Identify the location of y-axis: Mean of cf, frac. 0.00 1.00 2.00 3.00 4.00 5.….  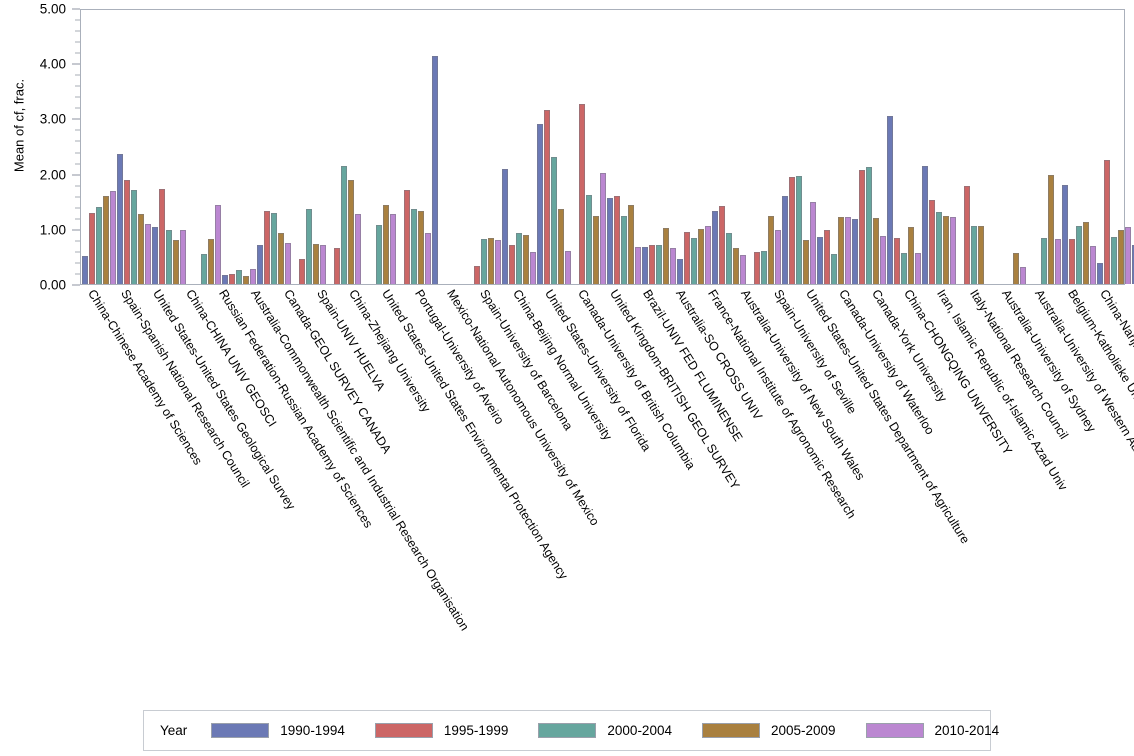
(40, 147).